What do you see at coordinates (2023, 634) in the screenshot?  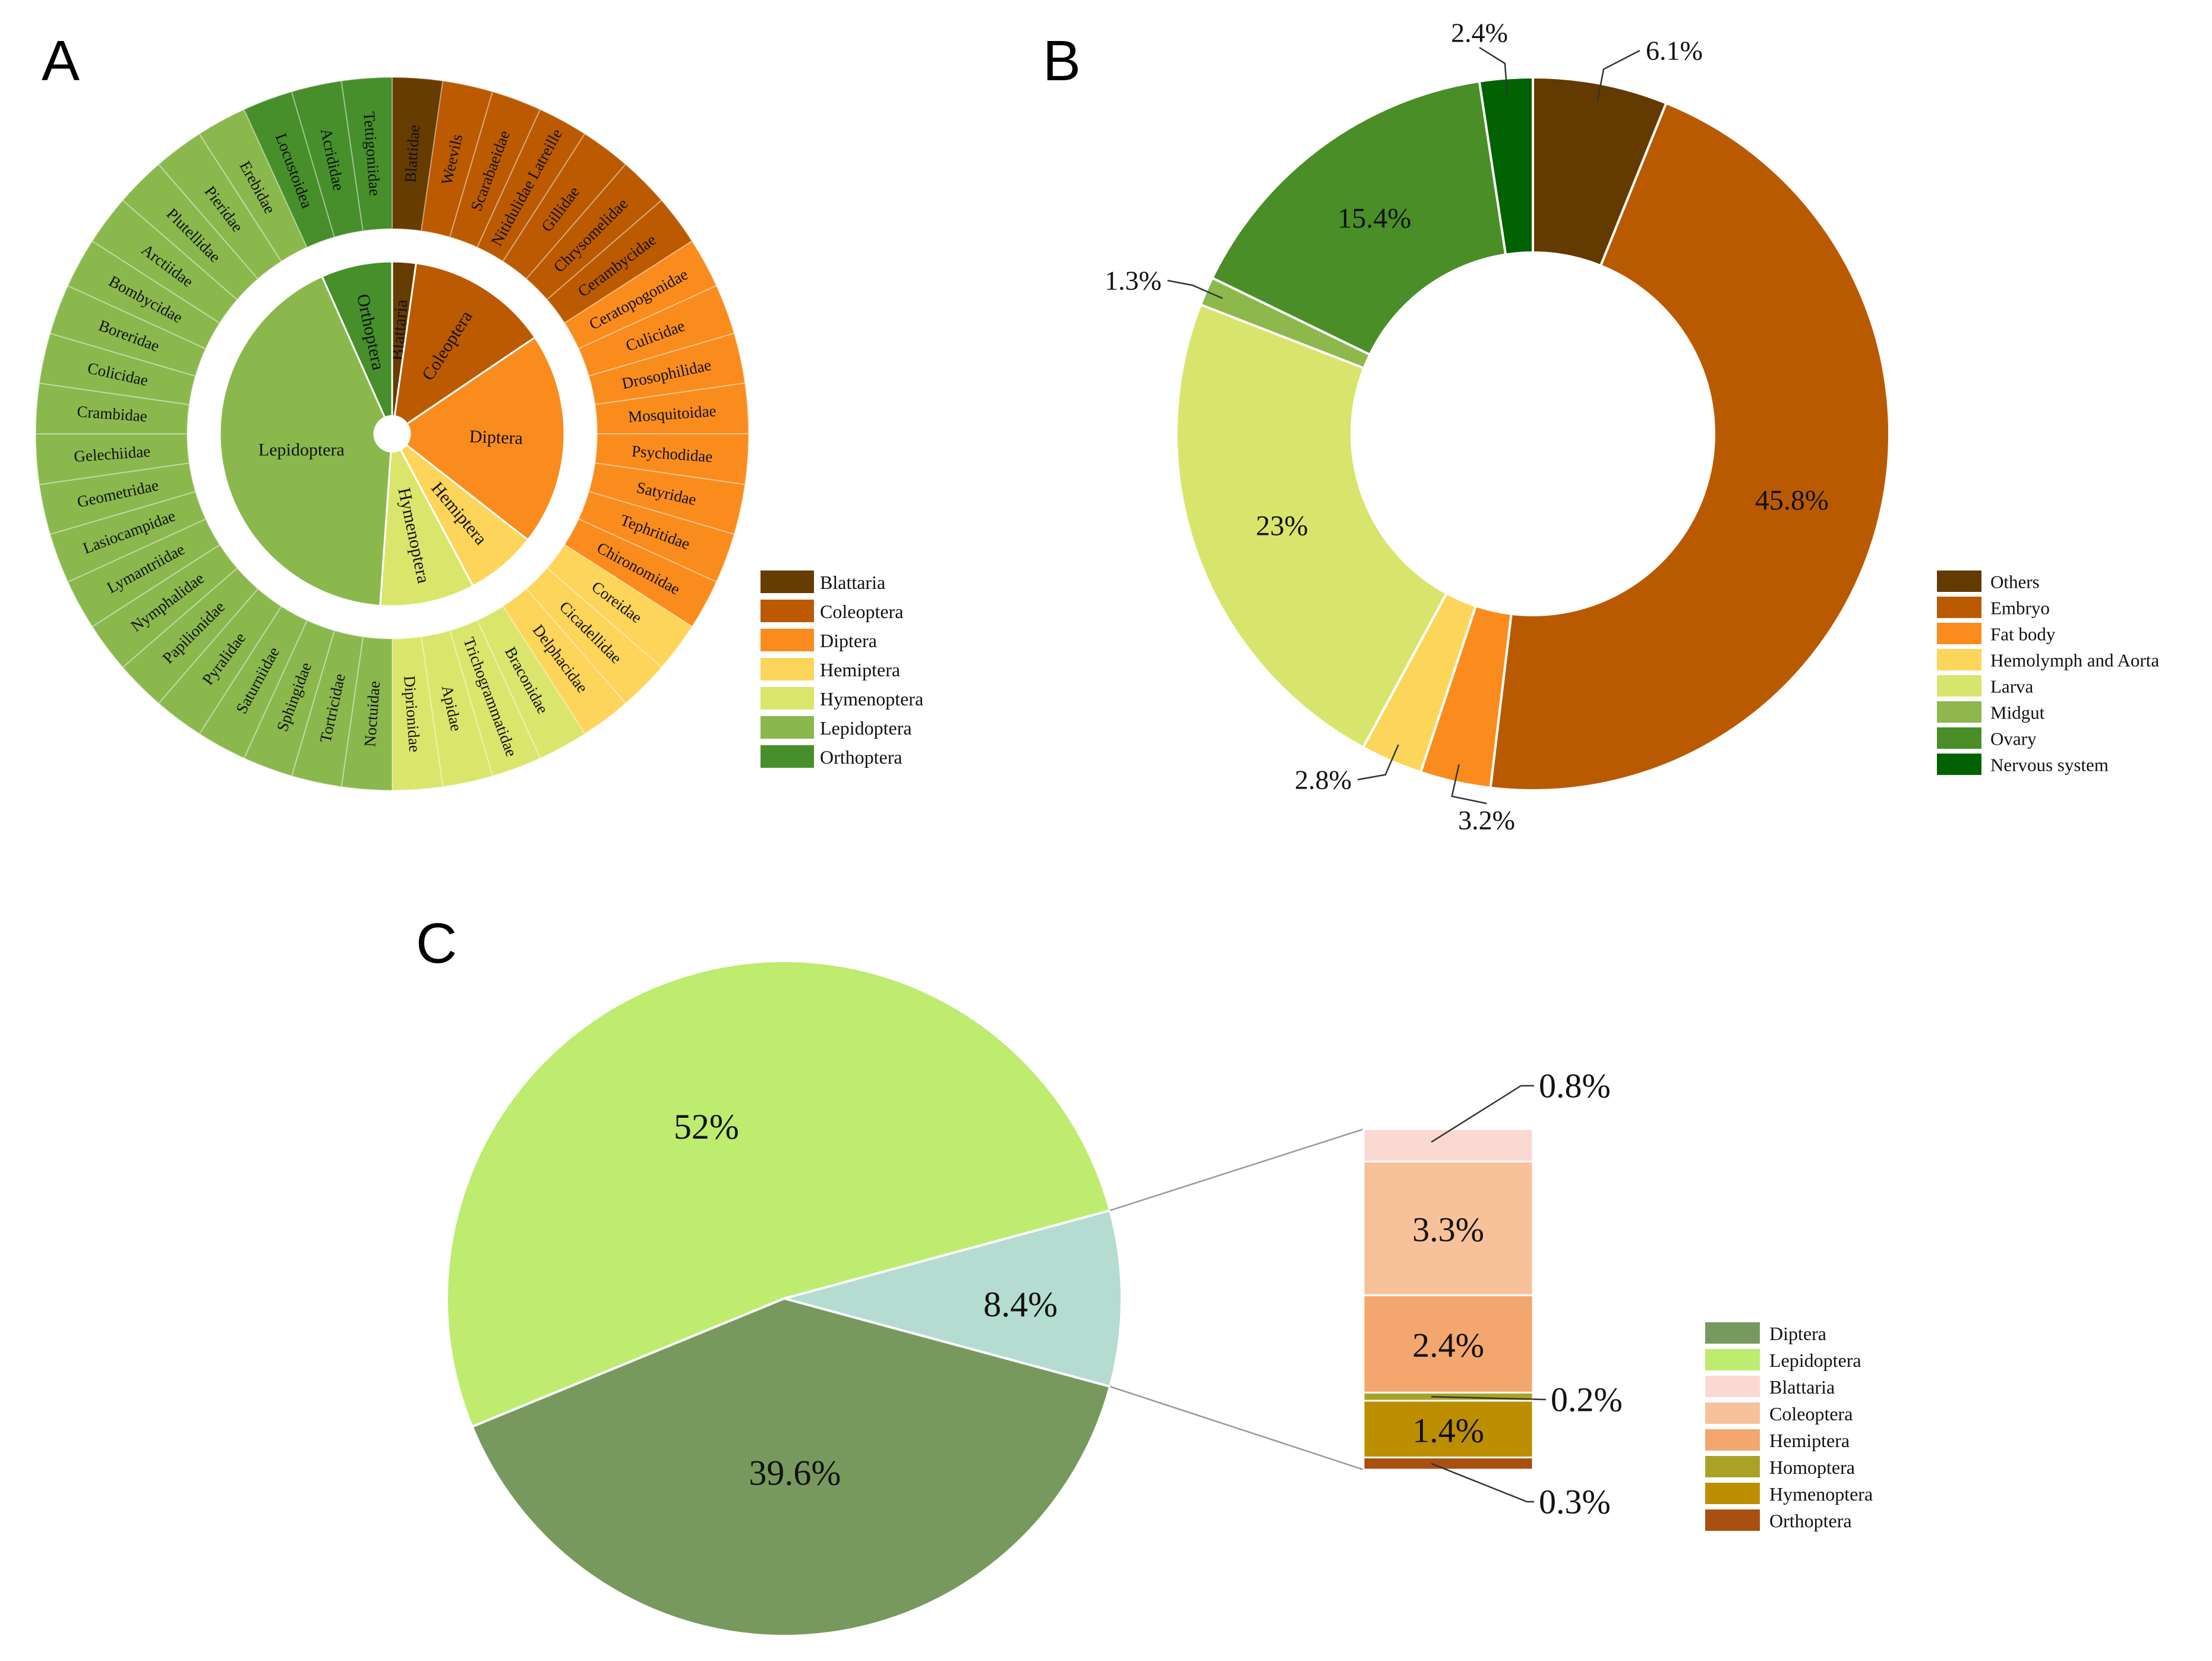 I see `legend-label-fat-body: Fat body` at bounding box center [2023, 634].